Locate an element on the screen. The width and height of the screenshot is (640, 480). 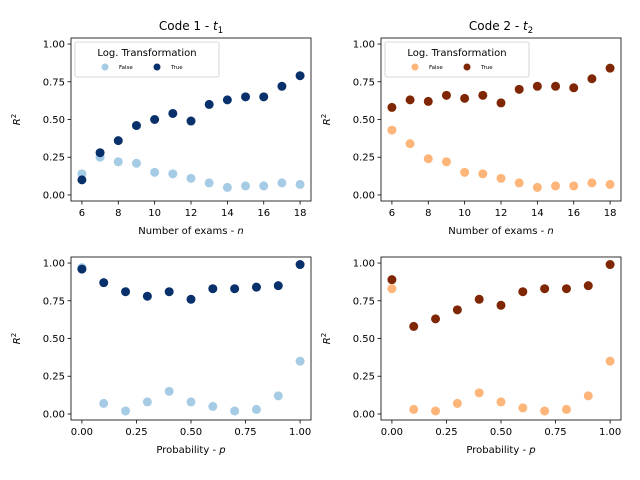
x-tick-label: 0.75 is located at coordinates (245, 432).